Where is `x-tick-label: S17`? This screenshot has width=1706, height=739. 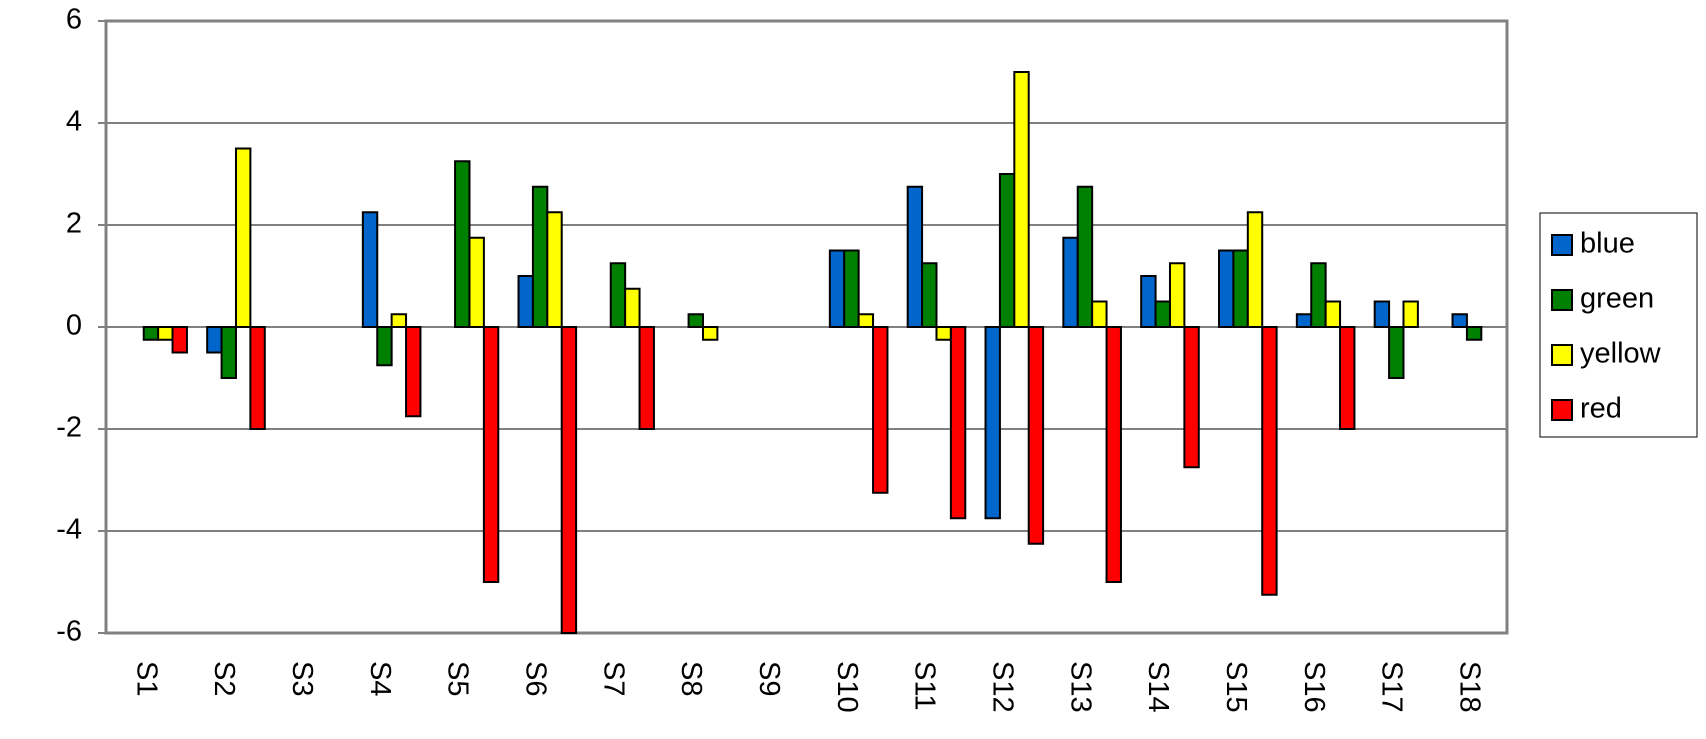
x-tick-label: S17 is located at coordinates (1392, 687).